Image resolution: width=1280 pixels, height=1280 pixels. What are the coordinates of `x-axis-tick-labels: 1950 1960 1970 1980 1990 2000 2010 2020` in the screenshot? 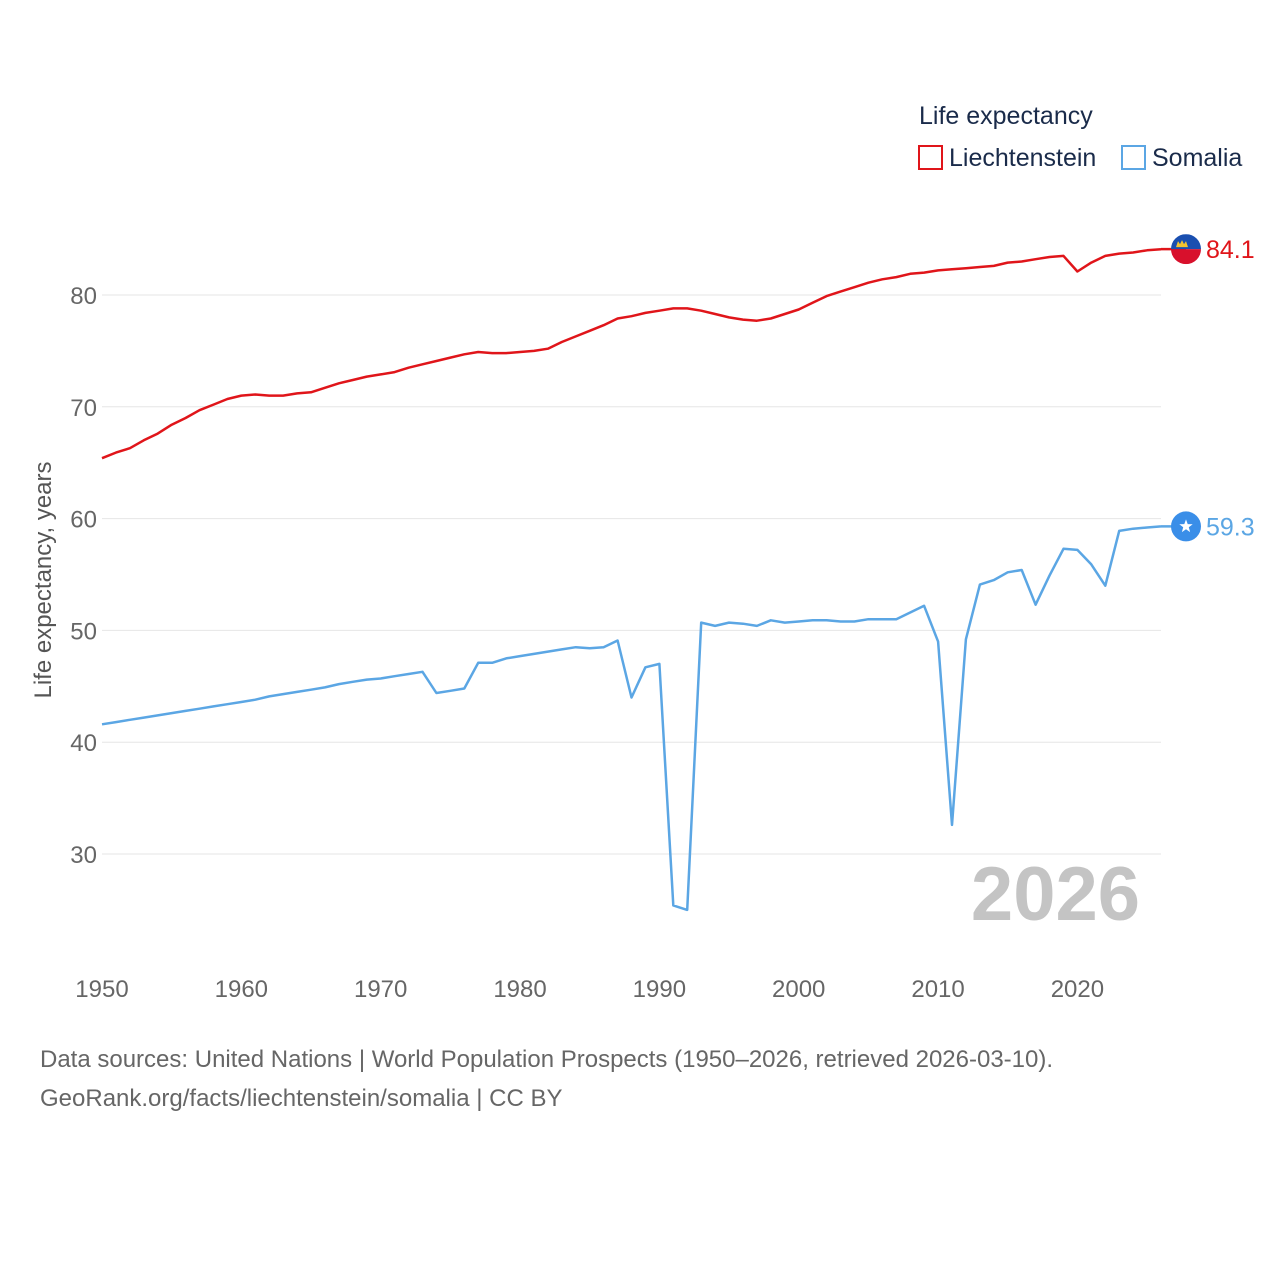 It's located at (589, 989).